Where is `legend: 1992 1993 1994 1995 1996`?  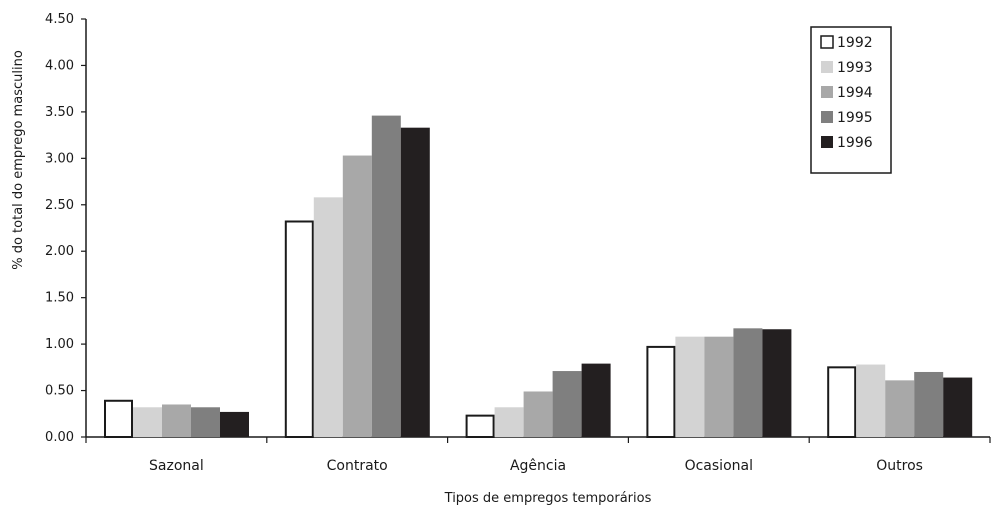
legend: 1992 1993 1994 1995 1996 is located at coordinates (851, 100).